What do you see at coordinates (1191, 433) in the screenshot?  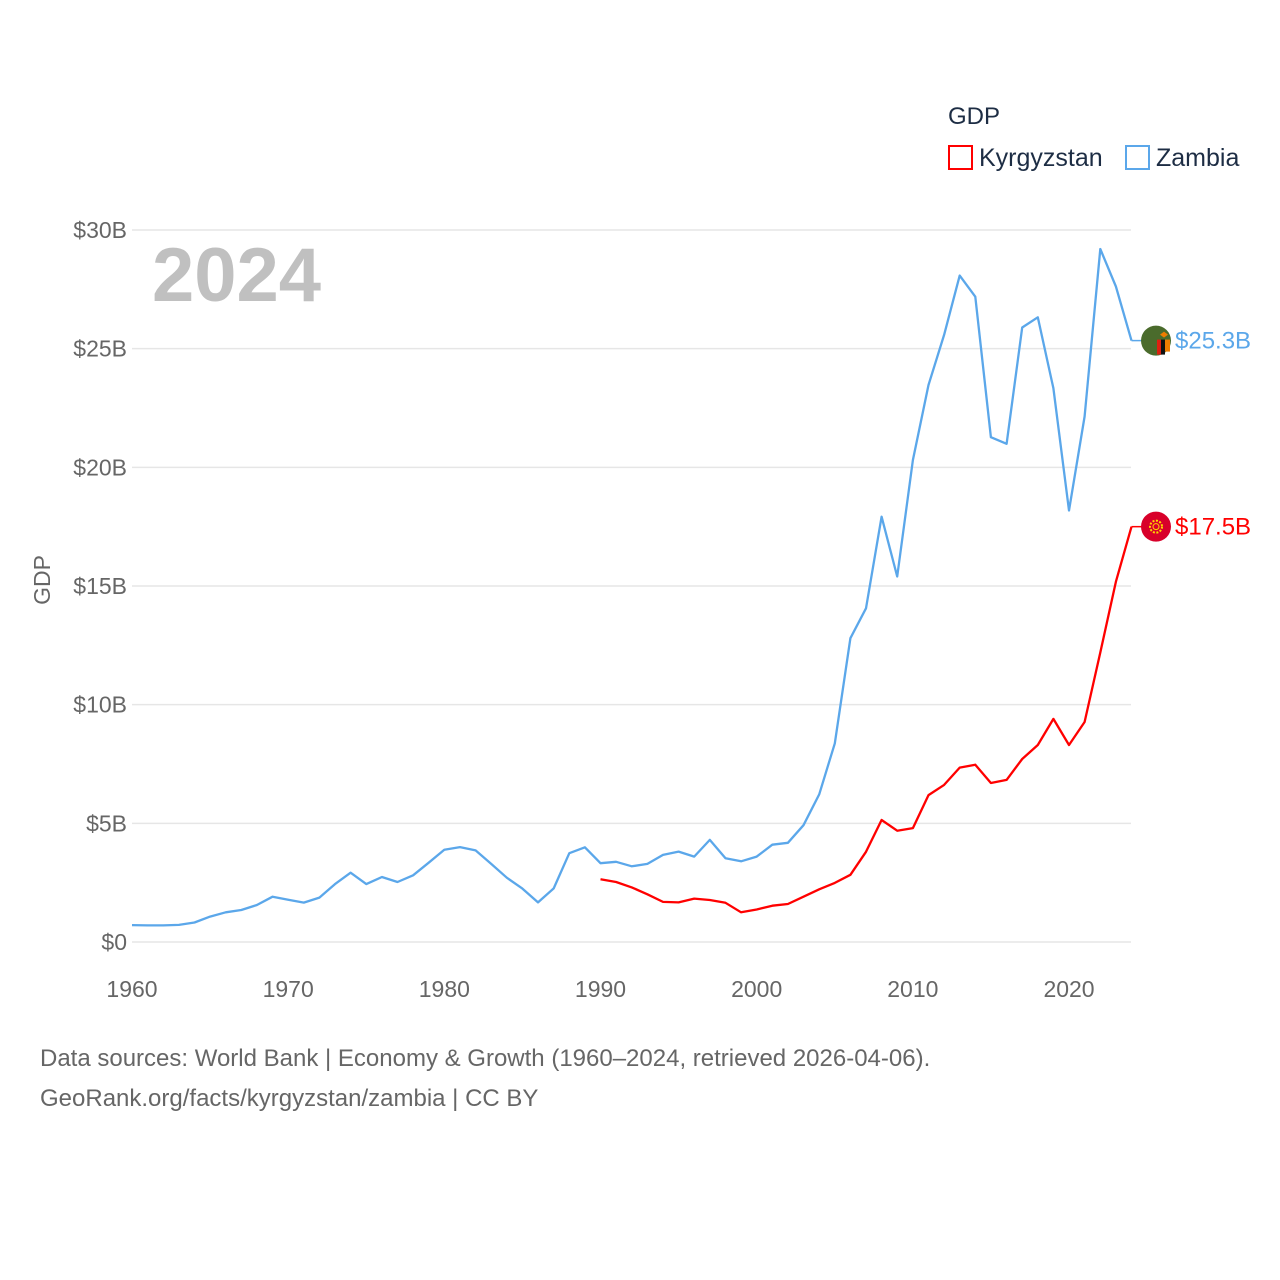 I see `series-end-markers: $17.5B $25.3B` at bounding box center [1191, 433].